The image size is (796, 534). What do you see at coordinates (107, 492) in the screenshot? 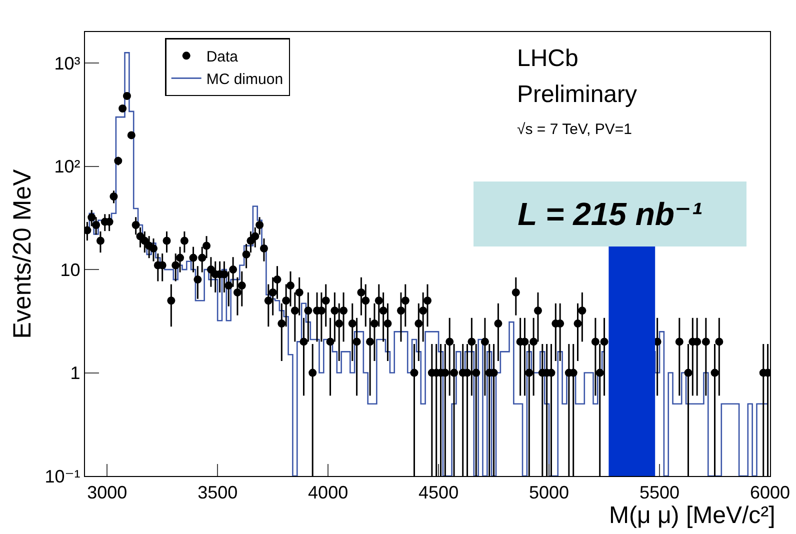
I see `x-tick-label: 3000` at bounding box center [107, 492].